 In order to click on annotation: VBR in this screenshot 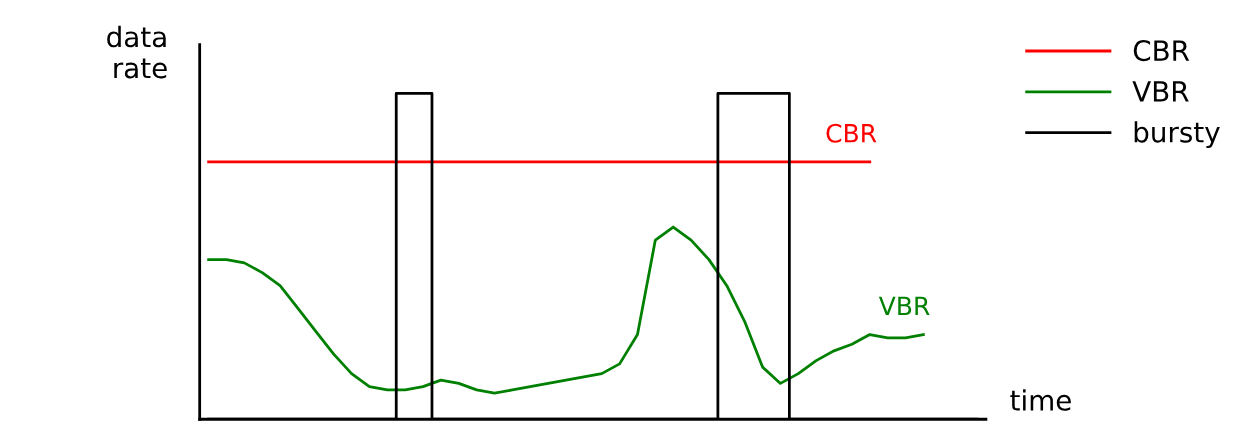, I will do `click(904, 305)`.